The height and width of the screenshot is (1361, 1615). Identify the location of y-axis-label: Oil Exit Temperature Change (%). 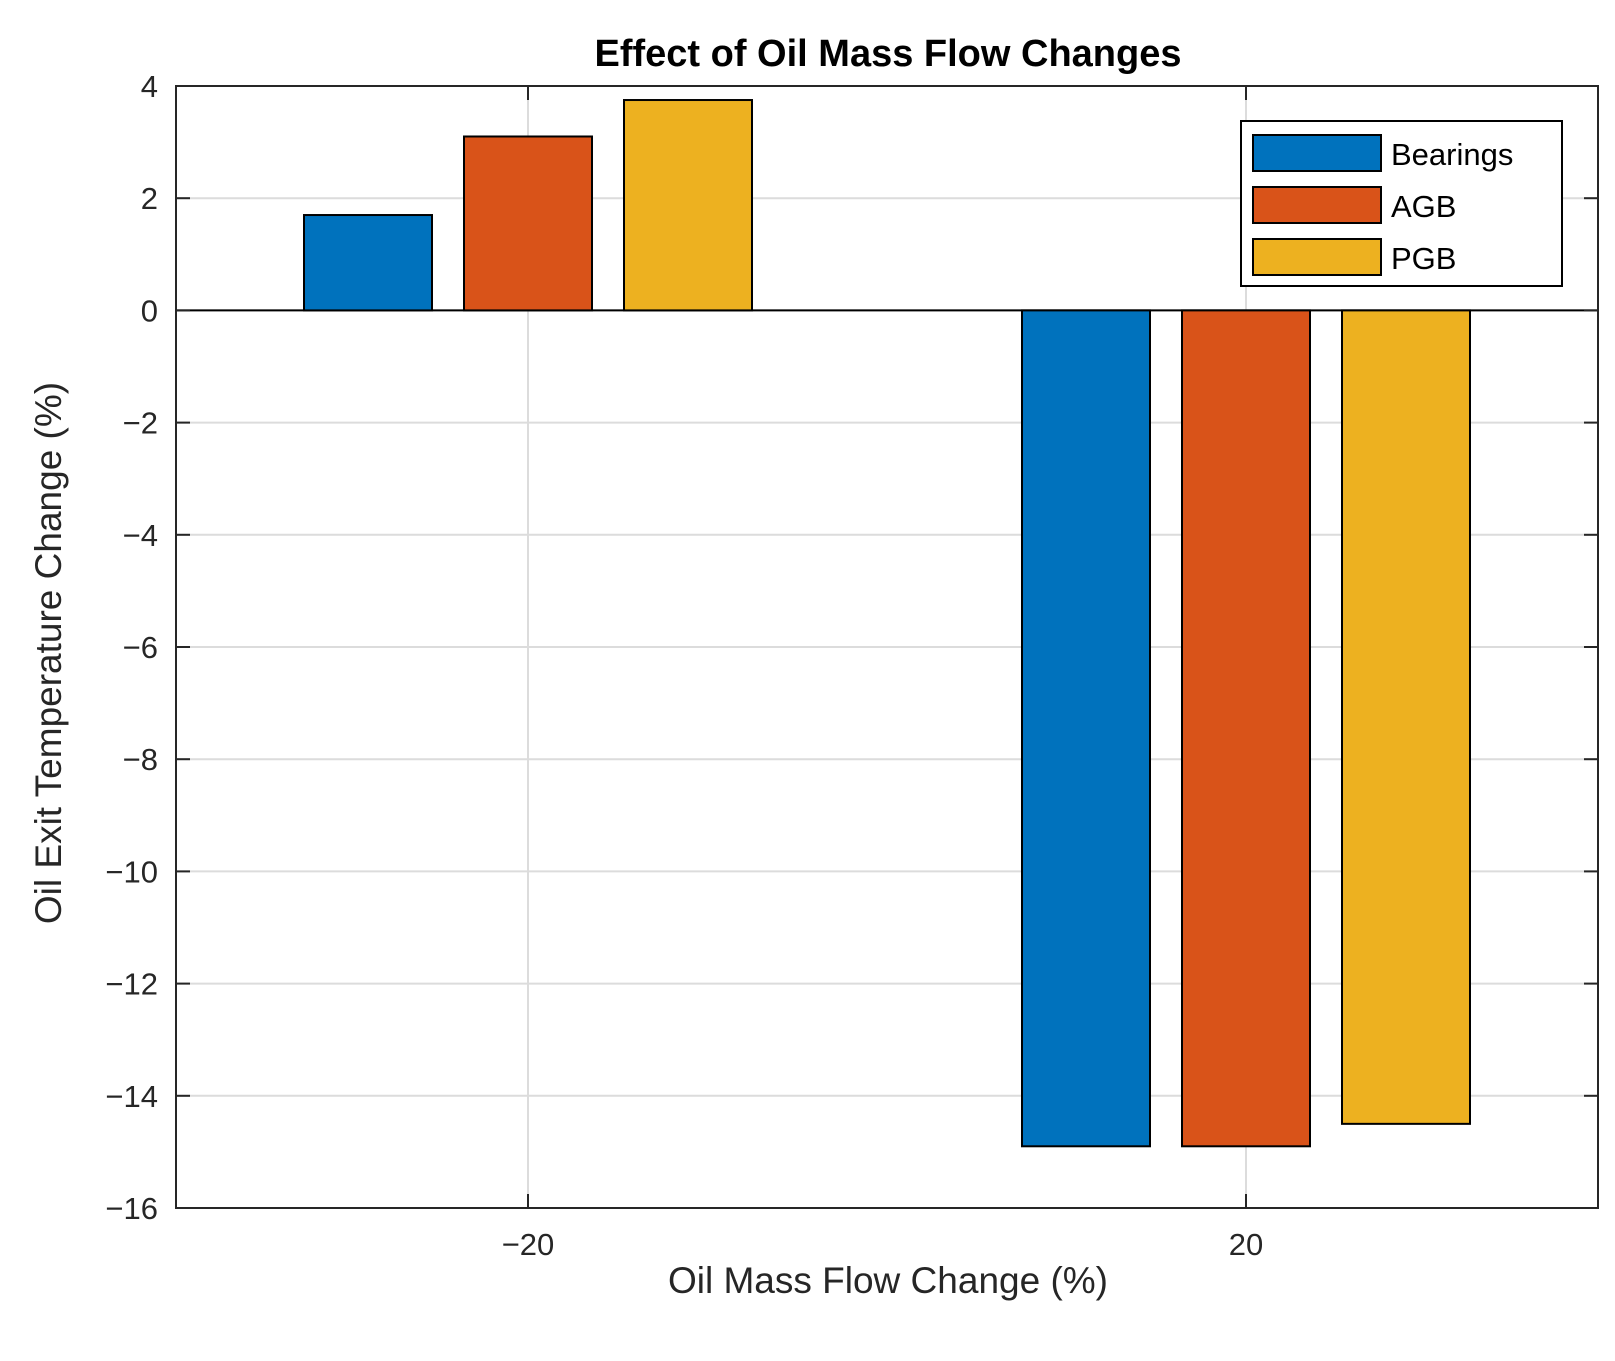
(48, 653).